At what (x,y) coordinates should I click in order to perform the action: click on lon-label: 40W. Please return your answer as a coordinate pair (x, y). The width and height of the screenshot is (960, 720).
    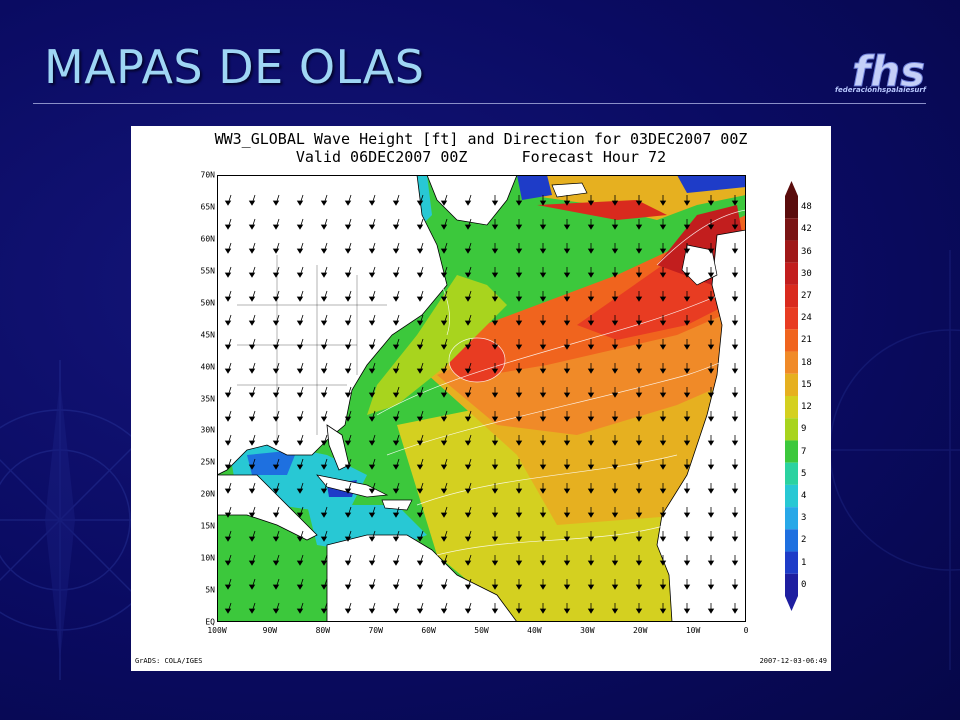
    Looking at the image, I should click on (534, 630).